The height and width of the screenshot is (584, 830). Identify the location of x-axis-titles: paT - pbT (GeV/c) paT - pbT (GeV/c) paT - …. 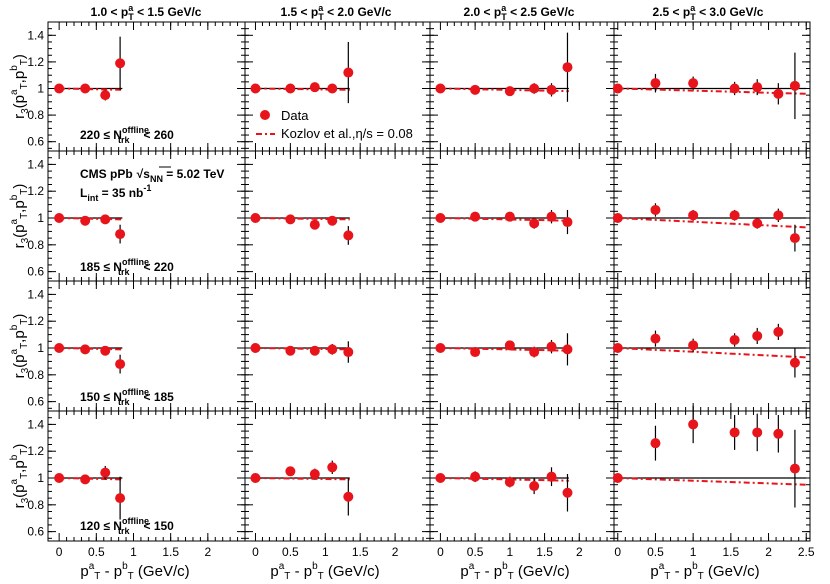
(419, 571).